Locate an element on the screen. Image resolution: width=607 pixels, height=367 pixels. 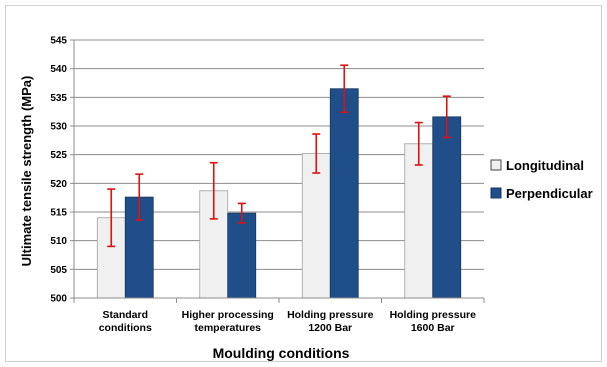
x-category-label: 1200 Bar is located at coordinates (330, 328).